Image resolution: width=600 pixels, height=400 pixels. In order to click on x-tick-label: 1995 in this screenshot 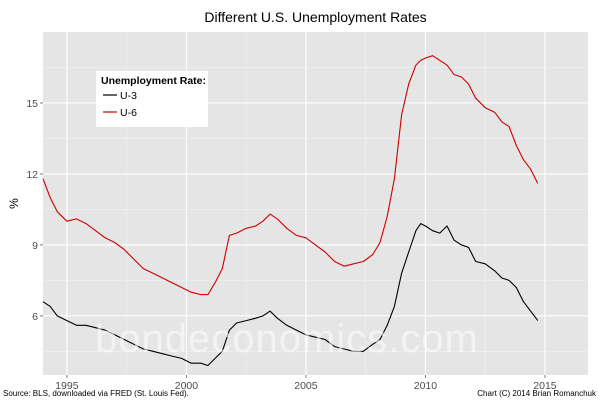, I will do `click(67, 386)`.